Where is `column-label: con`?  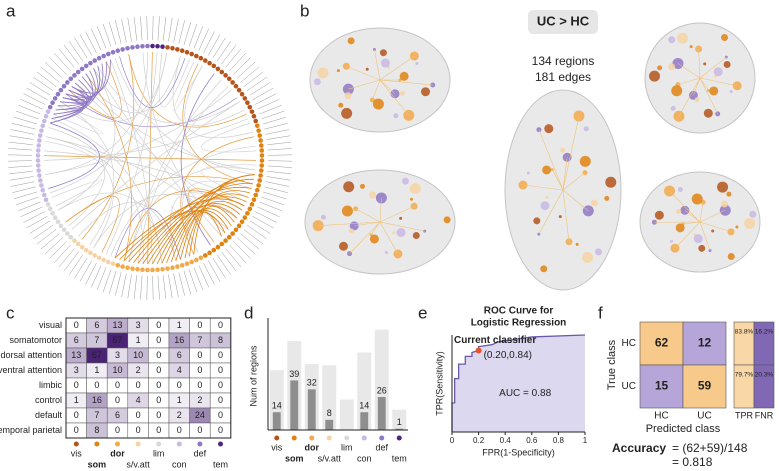
column-label: con is located at coordinates (364, 458).